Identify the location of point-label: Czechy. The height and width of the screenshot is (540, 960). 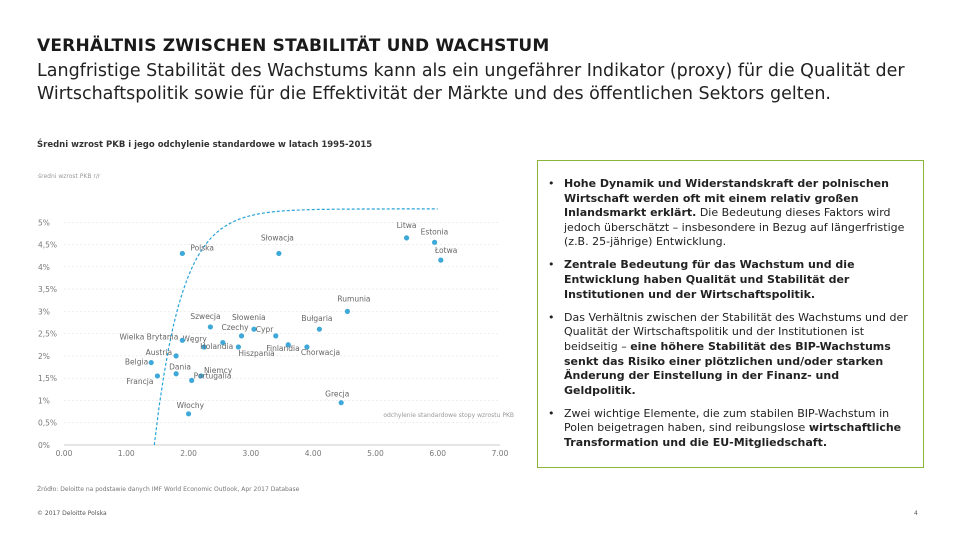
(236, 327).